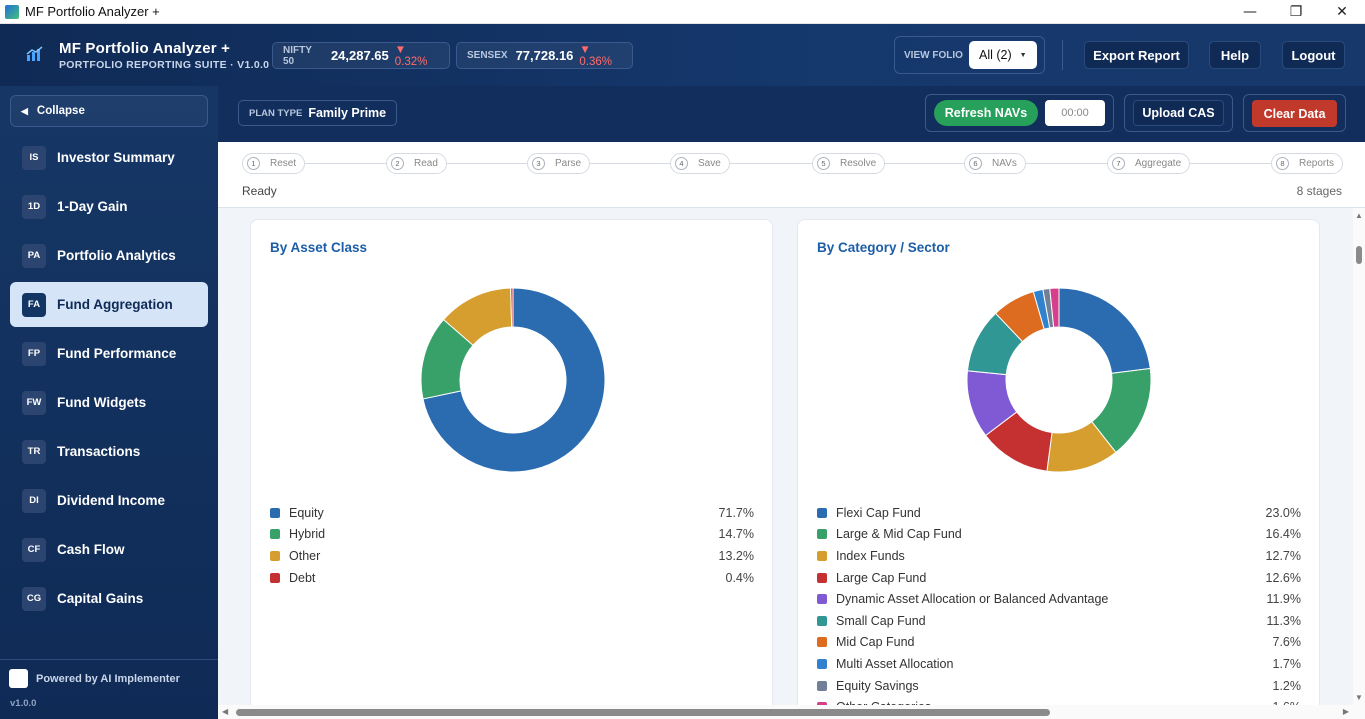 This screenshot has height=719, width=1365. Describe the element at coordinates (1054, 307) in the screenshot. I see `slice-other-categories` at that location.